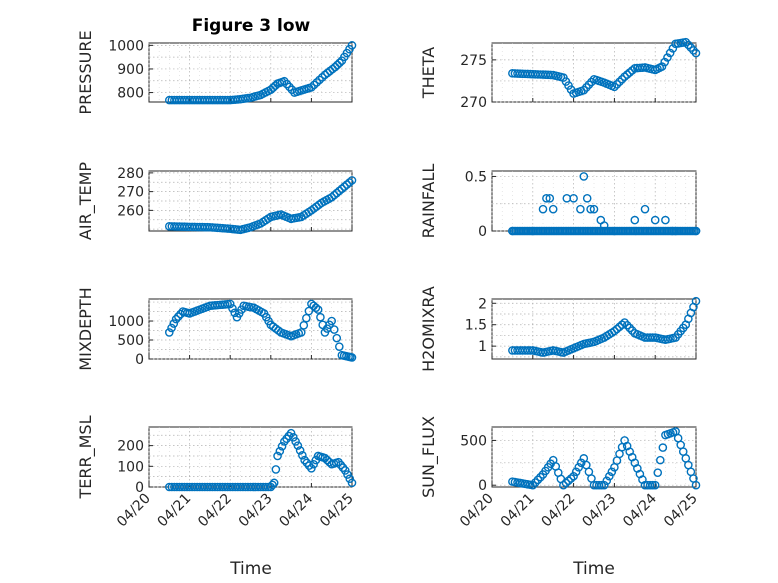 The width and height of the screenshot is (778, 583). Describe the element at coordinates (134, 511) in the screenshot. I see `x-tick-label: 04/20` at that location.